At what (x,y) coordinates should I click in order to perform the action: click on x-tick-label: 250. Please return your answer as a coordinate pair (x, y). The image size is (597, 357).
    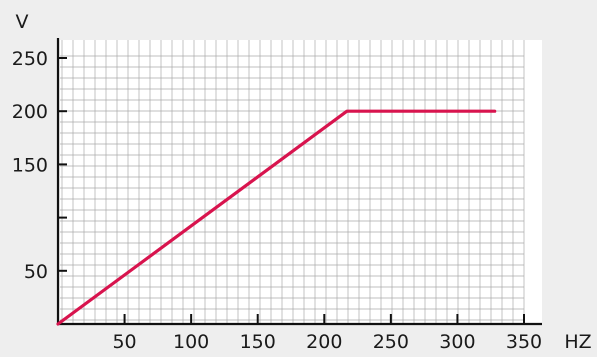
    Looking at the image, I should click on (391, 342).